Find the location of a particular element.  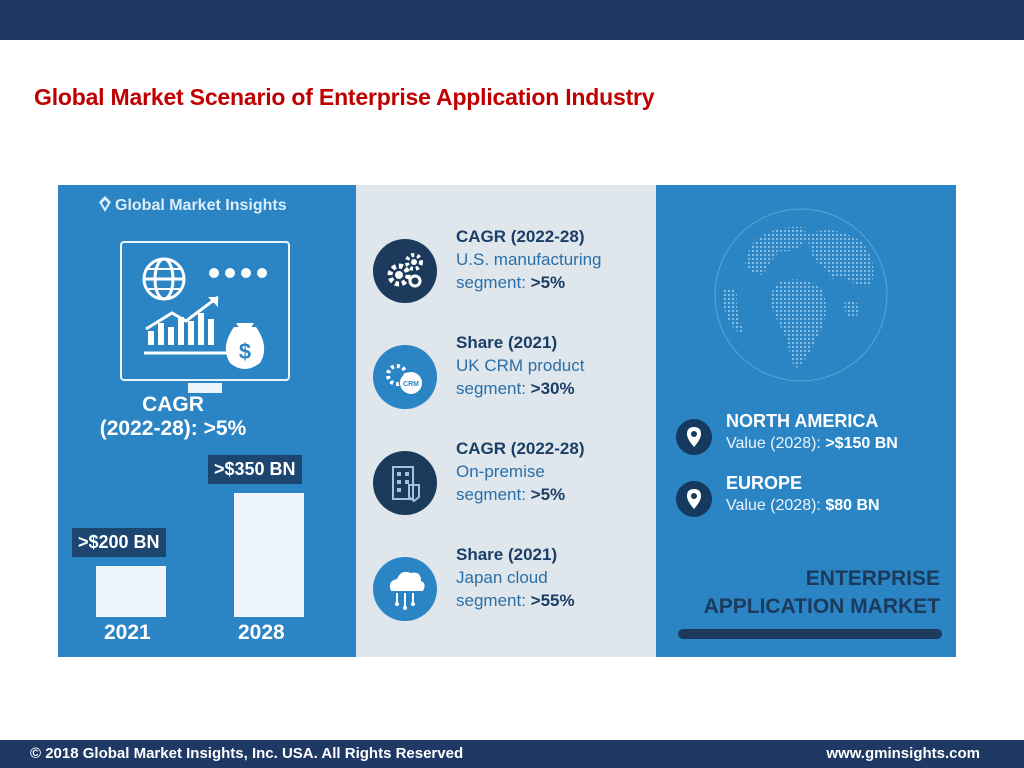

stat-value: >30% is located at coordinates (552, 388).